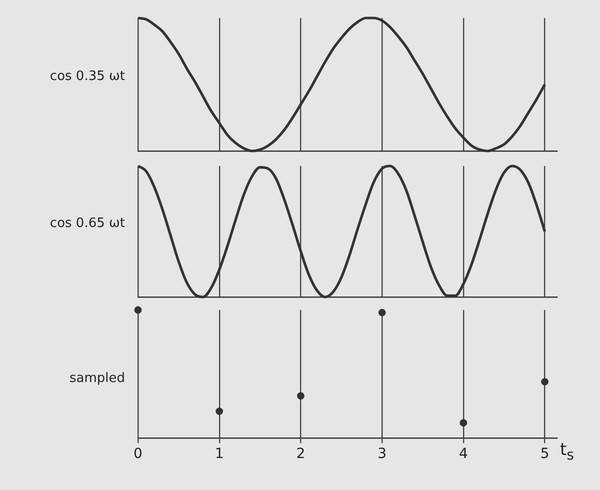 Image resolution: width=600 pixels, height=490 pixels. I want to click on y-axis-title: cos 0.35 ωt, so click(86, 76).